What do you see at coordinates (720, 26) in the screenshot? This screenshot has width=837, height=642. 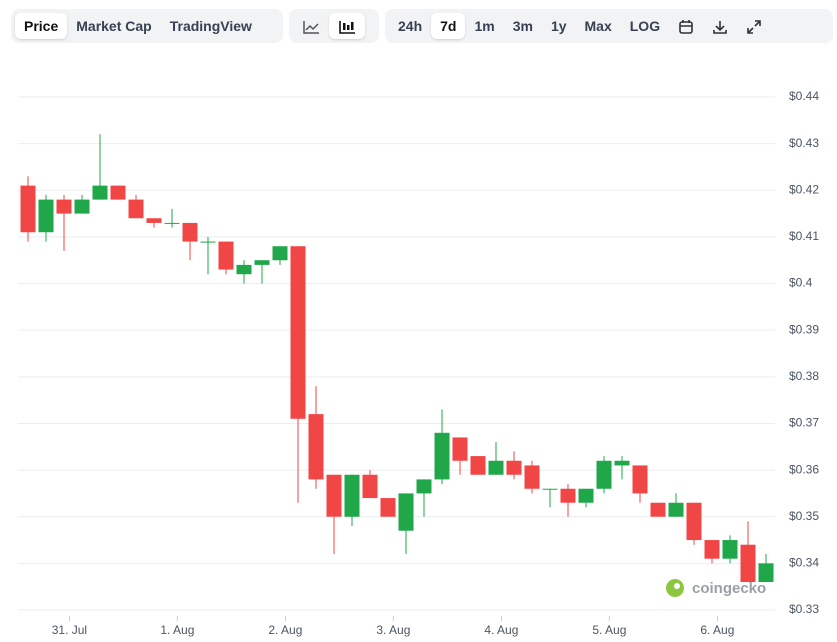 I see `download-icon` at bounding box center [720, 26].